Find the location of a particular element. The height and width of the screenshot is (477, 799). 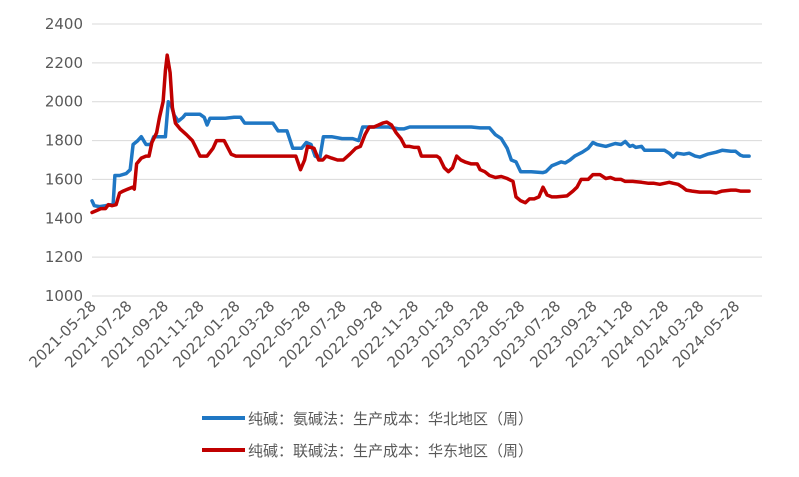

y-tick-label: 2200 is located at coordinates (64, 63).